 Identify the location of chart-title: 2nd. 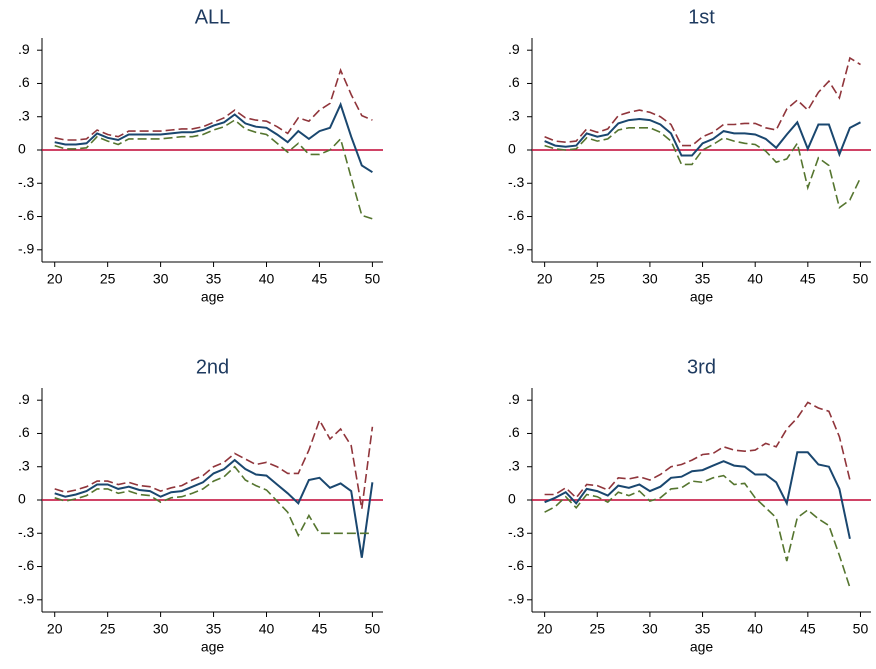
(212, 367).